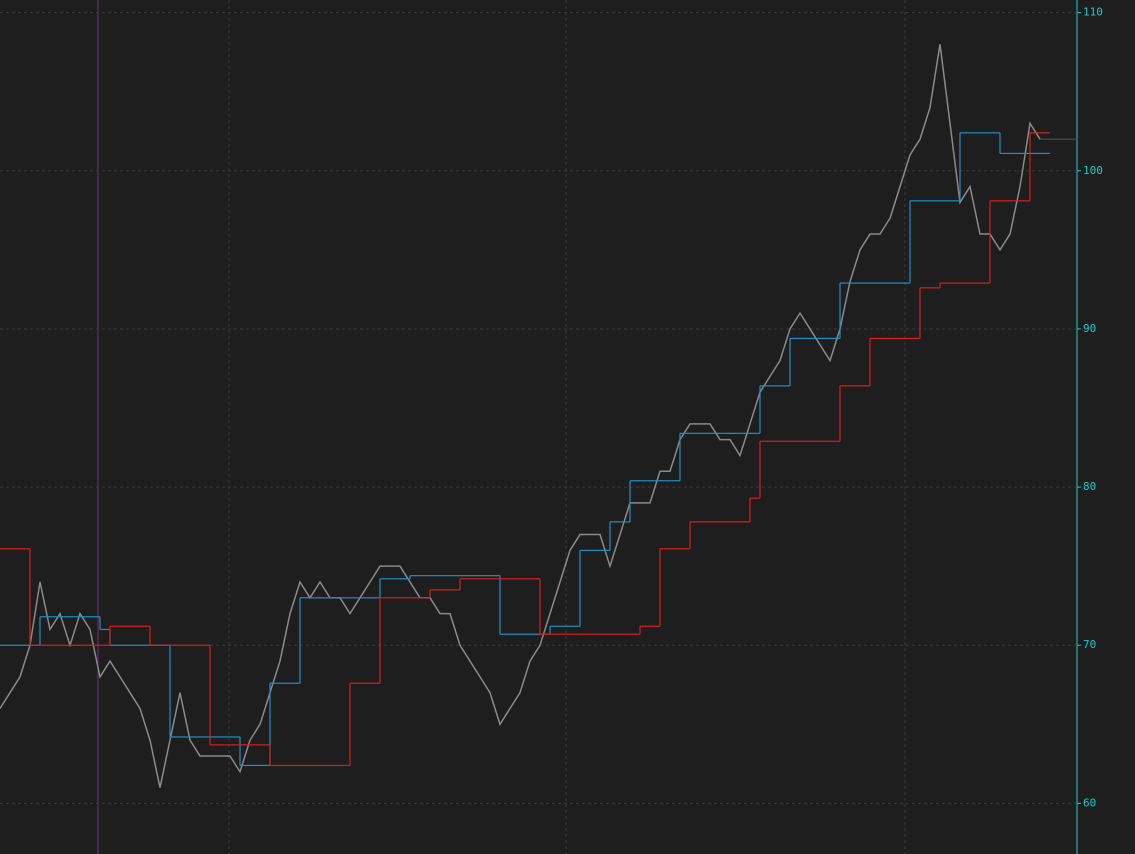 The image size is (1135, 854). What do you see at coordinates (1089, 486) in the screenshot?
I see `y-tick-label: 80` at bounding box center [1089, 486].